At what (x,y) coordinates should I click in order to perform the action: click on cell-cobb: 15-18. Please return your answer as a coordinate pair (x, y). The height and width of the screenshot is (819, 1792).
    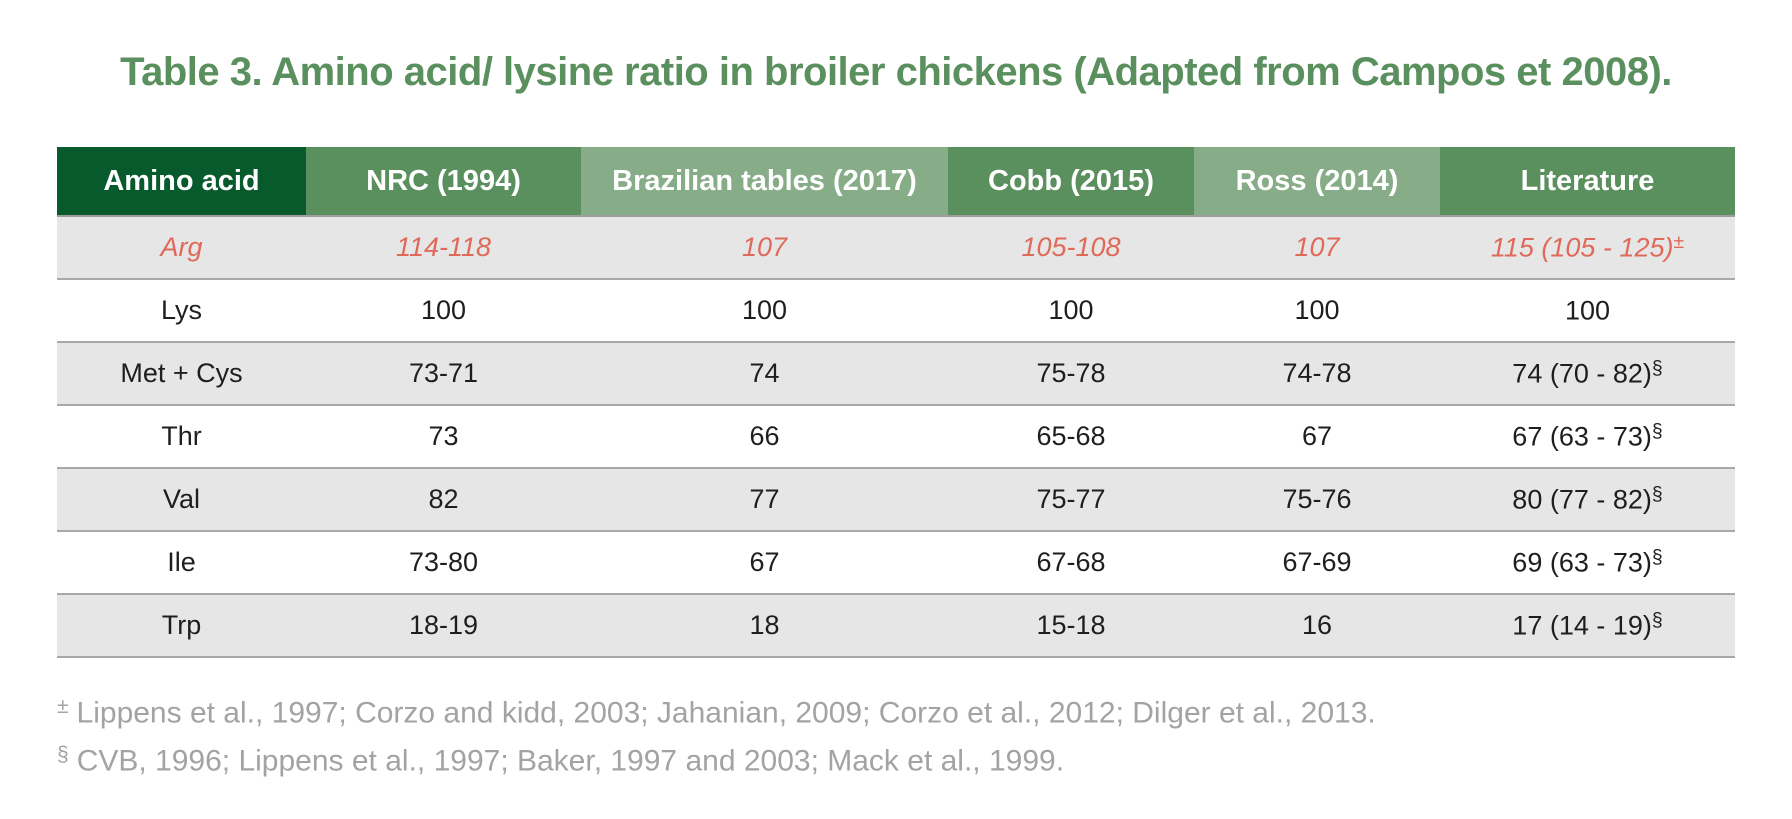
    Looking at the image, I should click on (1071, 626).